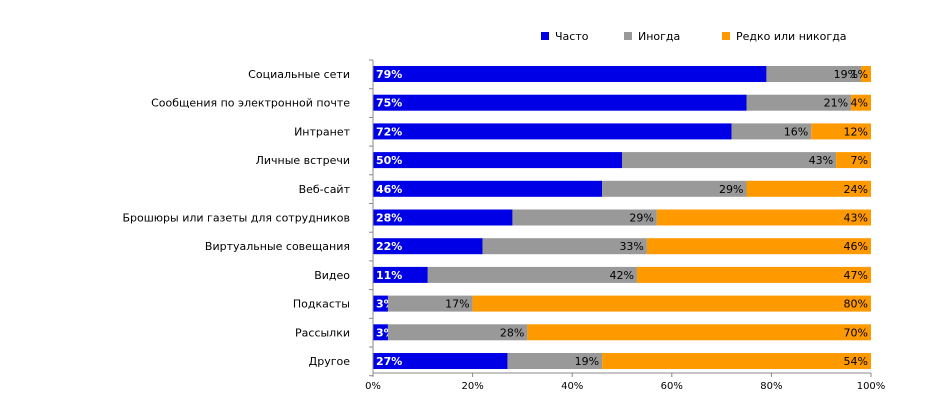 The image size is (946, 401). What do you see at coordinates (236, 218) in the screenshot?
I see `category-label-5: Брошюры или газеты для сотрудников` at bounding box center [236, 218].